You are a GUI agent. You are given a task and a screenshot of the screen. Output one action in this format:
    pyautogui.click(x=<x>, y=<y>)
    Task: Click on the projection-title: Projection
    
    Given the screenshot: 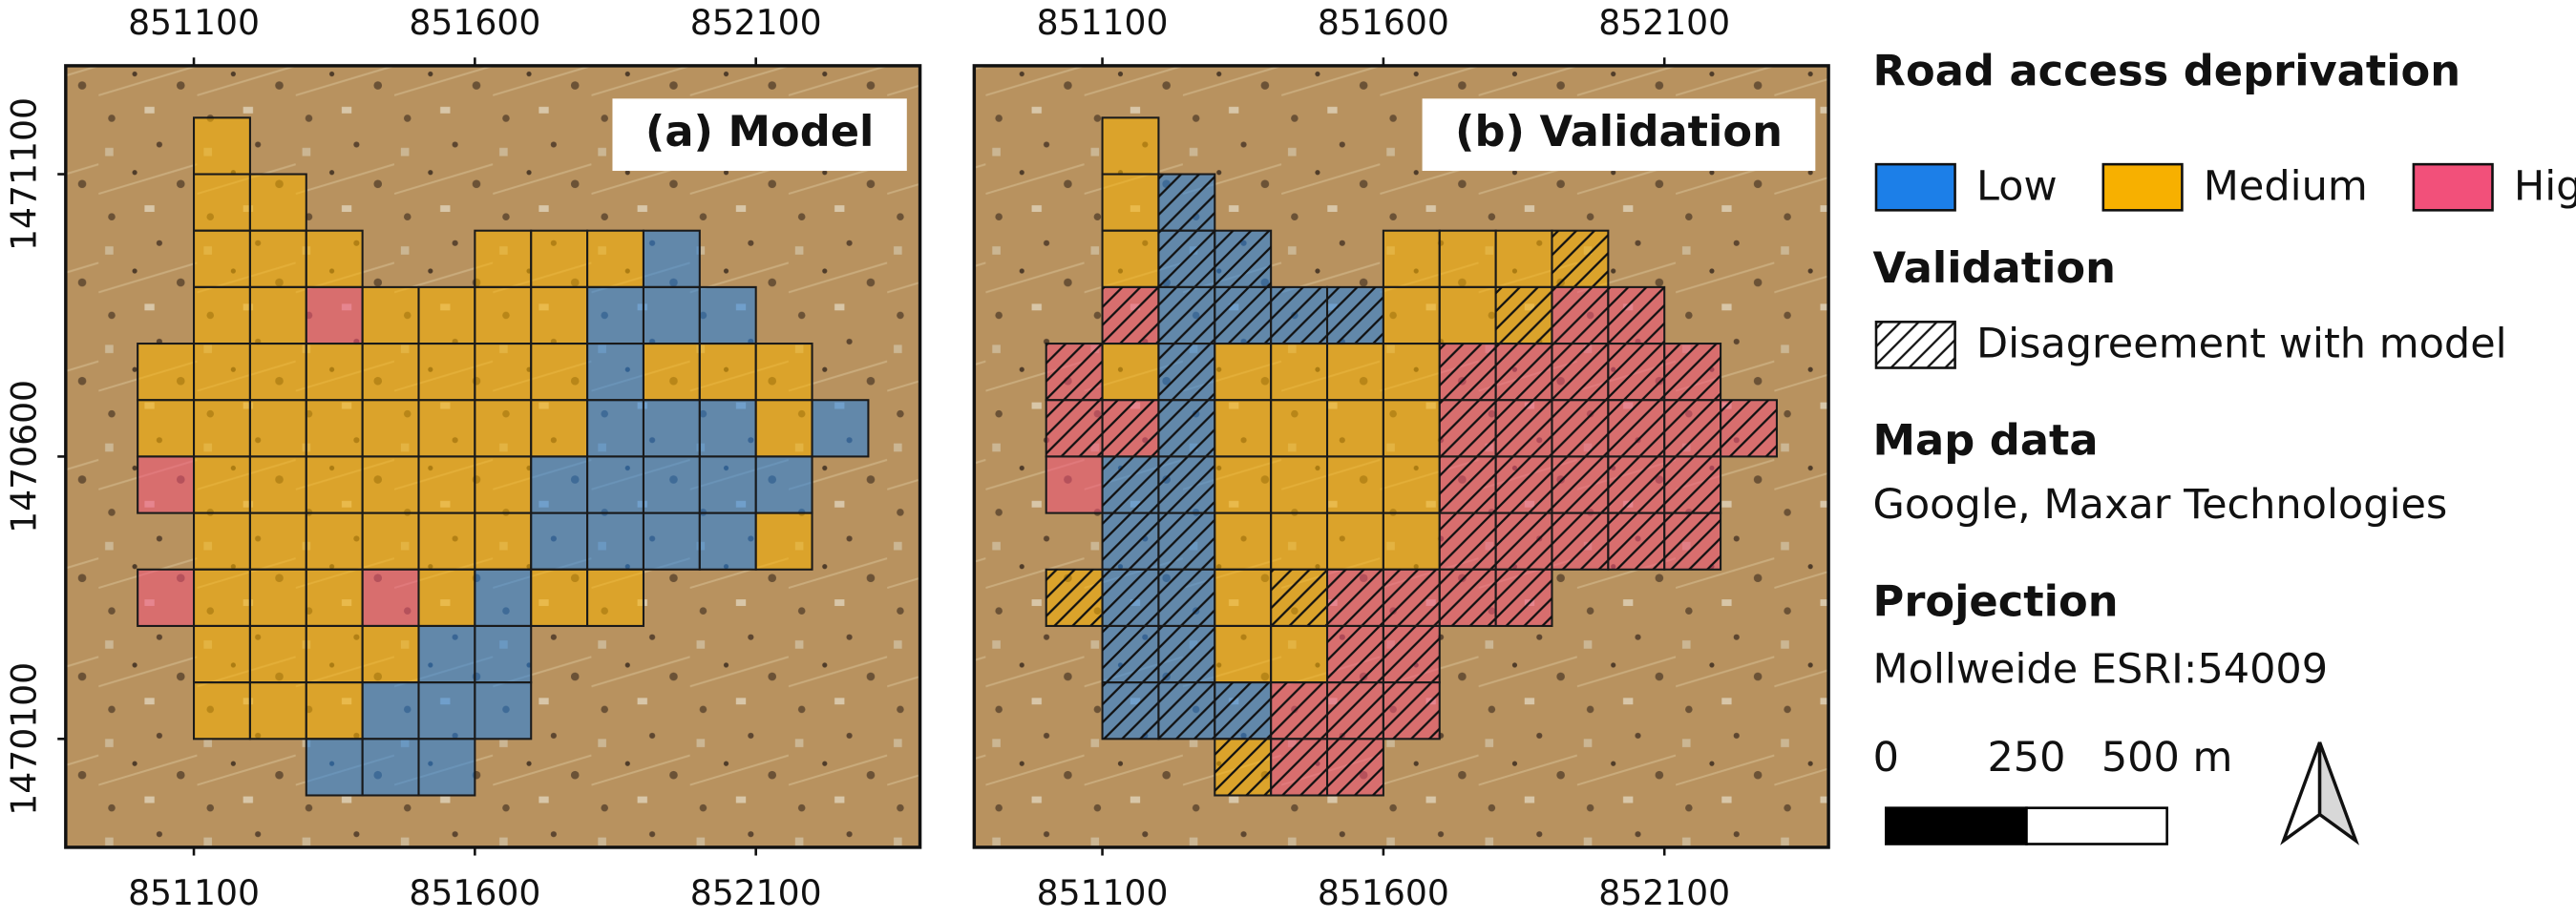 What is the action you would take?
    pyautogui.click(x=1996, y=600)
    